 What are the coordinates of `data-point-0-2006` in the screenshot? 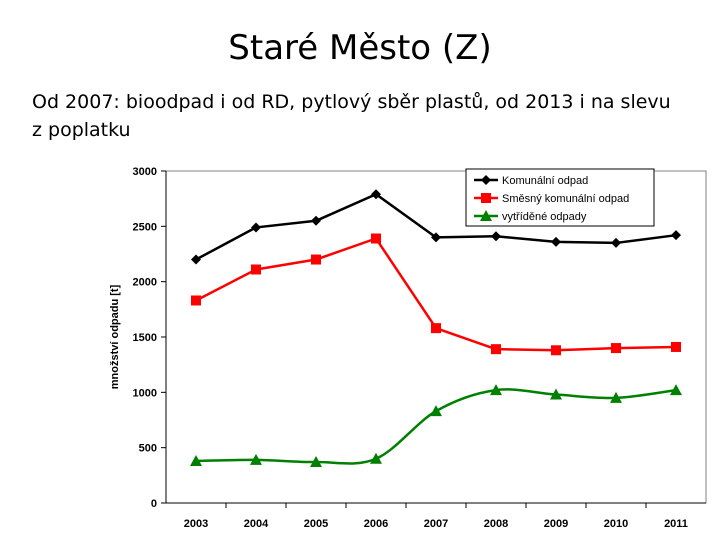 It's located at (376, 194).